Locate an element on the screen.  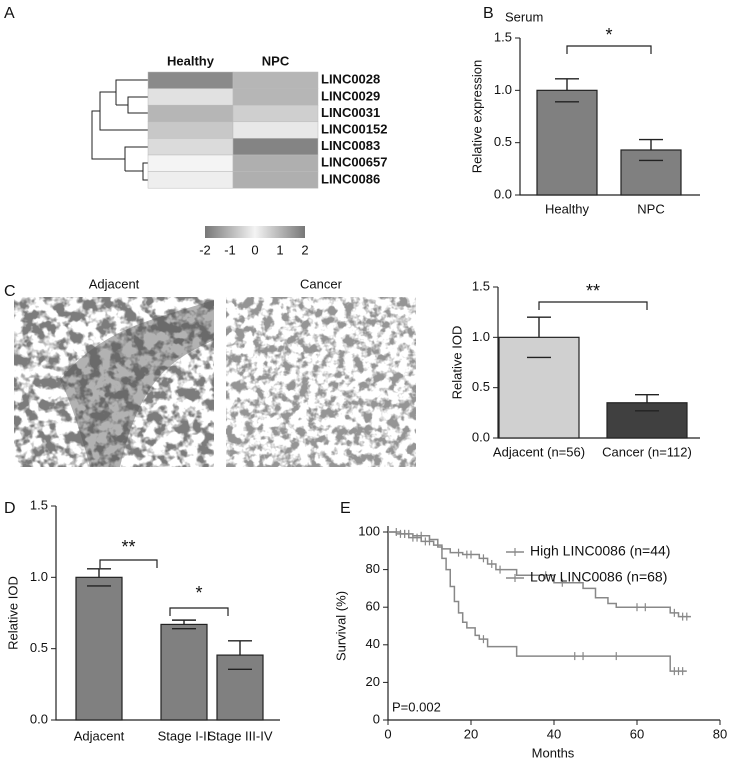
colorbar-tick-label: 2 is located at coordinates (304, 249).